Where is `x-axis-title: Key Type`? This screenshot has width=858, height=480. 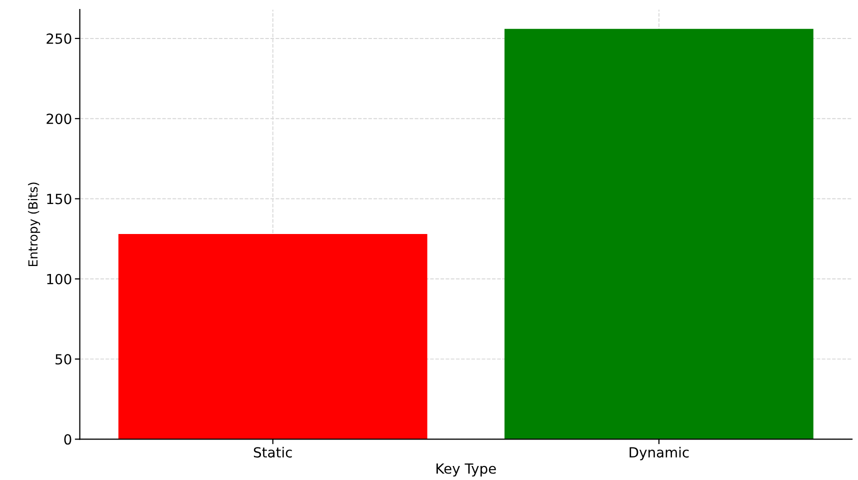
x-axis-title: Key Type is located at coordinates (466, 469).